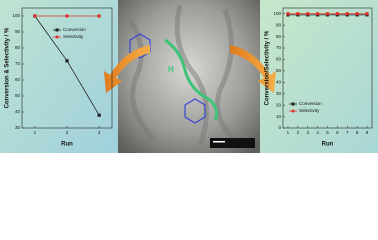 The height and width of the screenshot is (240, 378). Describe the element at coordinates (337, 132) in the screenshot. I see `x-tick-label: 6` at that location.